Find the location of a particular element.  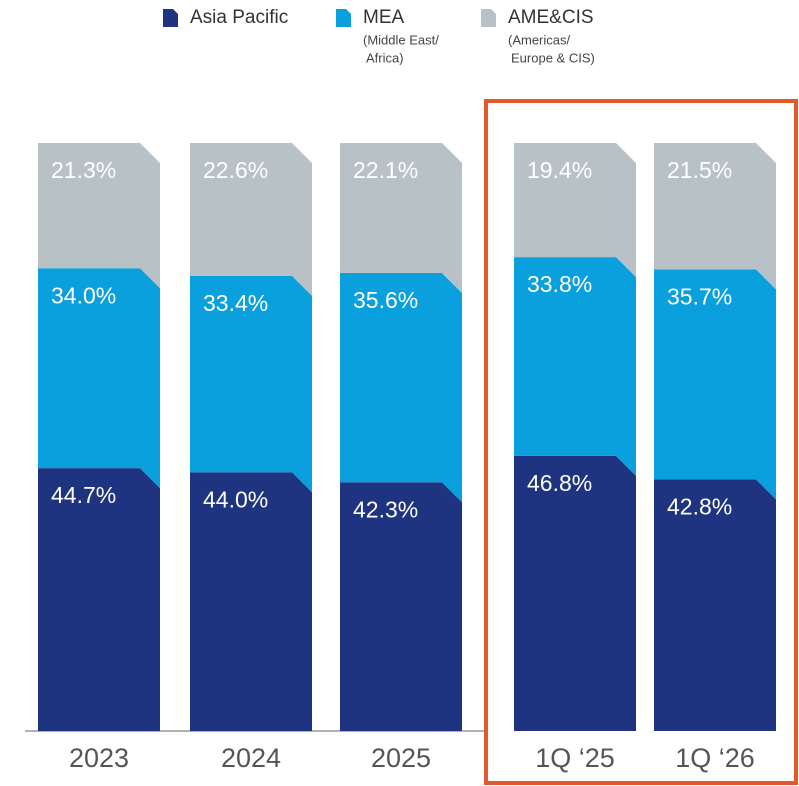

value-label: 46.8% is located at coordinates (559, 483).